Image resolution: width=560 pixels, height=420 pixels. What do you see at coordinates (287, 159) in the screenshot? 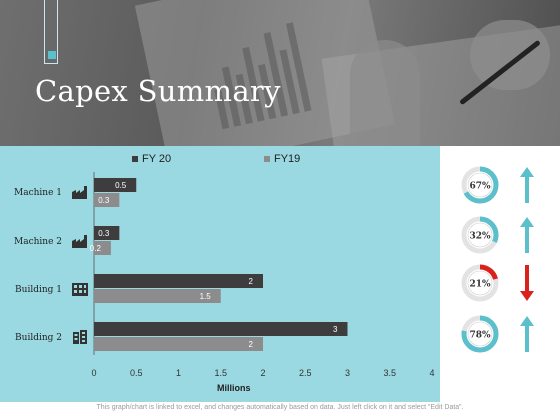
I see `legend-label: FY19` at bounding box center [287, 159].